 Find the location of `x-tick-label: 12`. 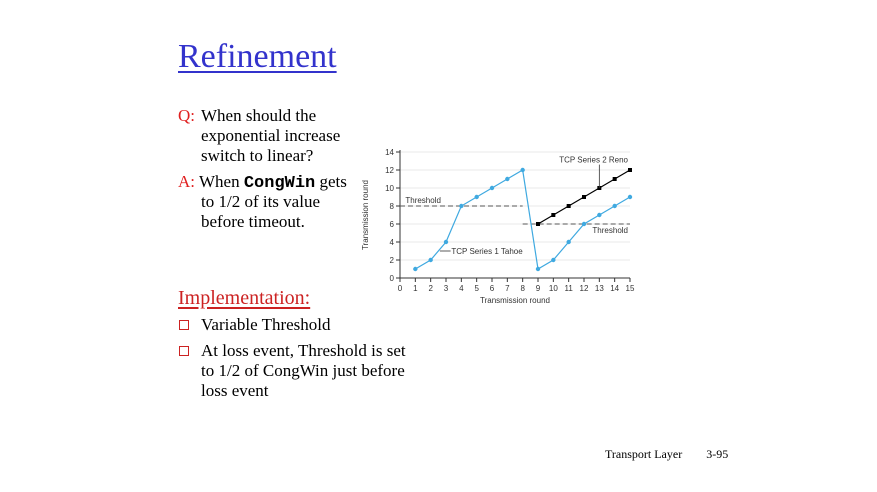

x-tick-label: 12 is located at coordinates (584, 288).